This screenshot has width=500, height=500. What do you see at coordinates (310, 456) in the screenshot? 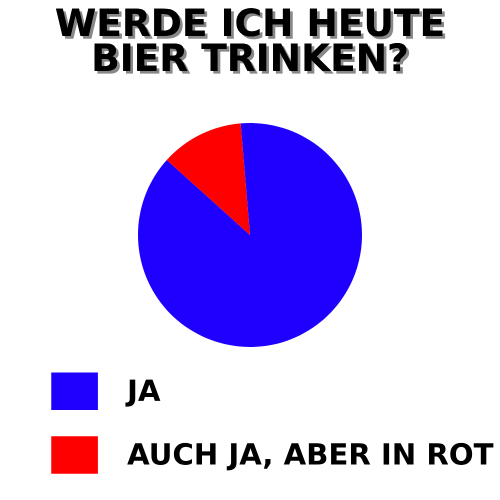
I see `legend-label: AUCH JA, ABER IN ROT` at bounding box center [310, 456].